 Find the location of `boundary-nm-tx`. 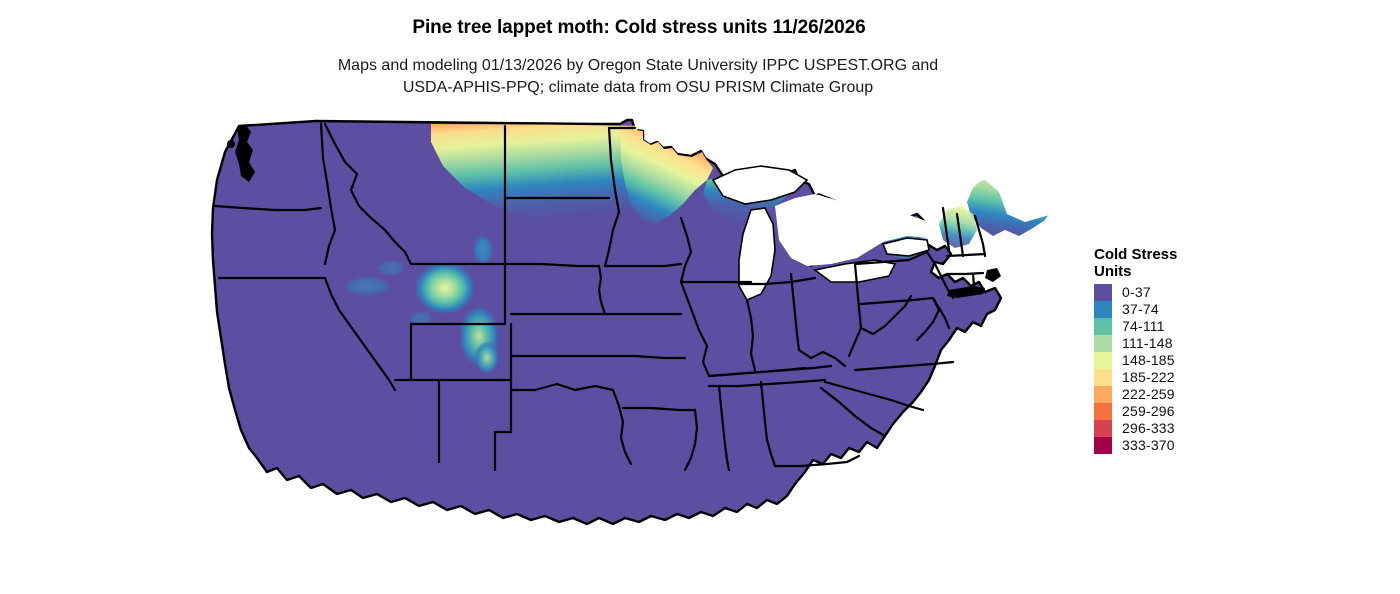

boundary-nm-tx is located at coordinates (503, 425).